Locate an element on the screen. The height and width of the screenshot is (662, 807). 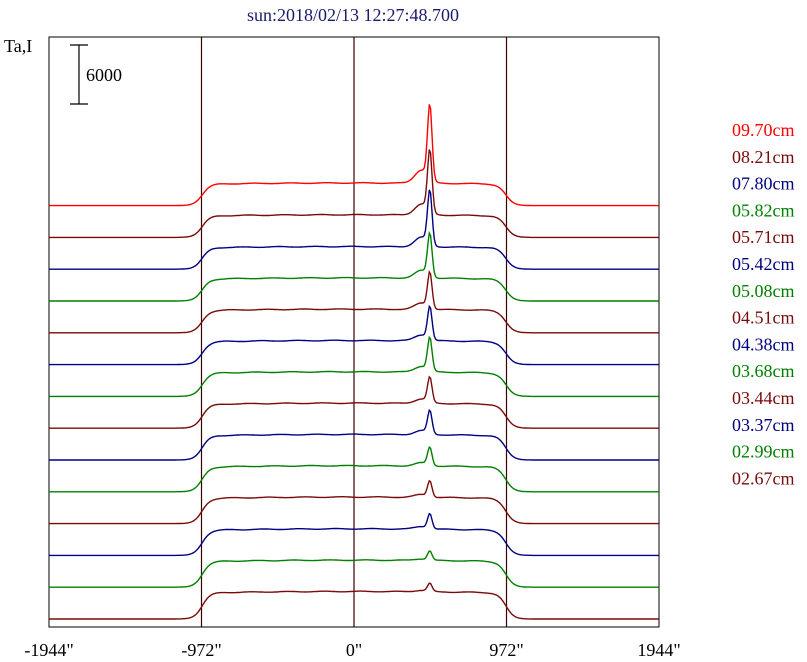
series-line-05.08cm is located at coordinates (354, 366).